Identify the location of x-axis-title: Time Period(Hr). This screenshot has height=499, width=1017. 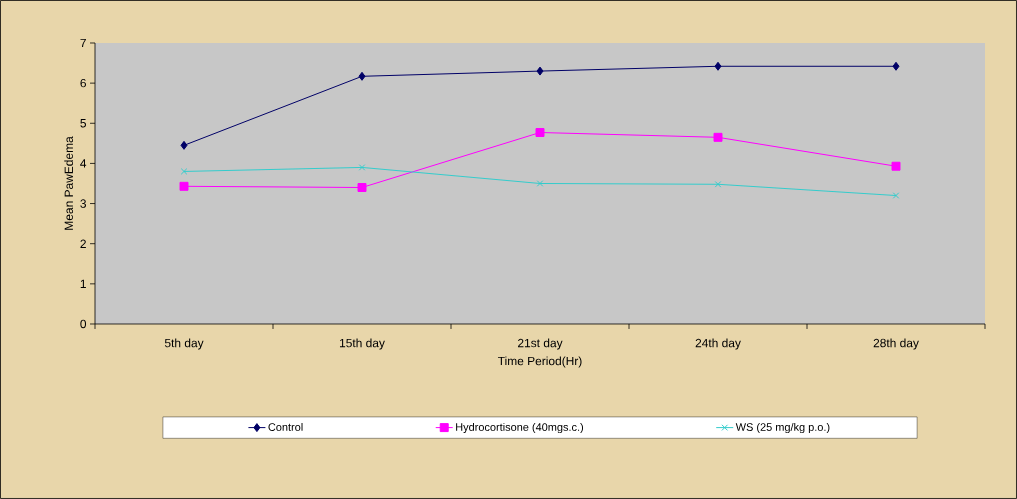
(539, 362).